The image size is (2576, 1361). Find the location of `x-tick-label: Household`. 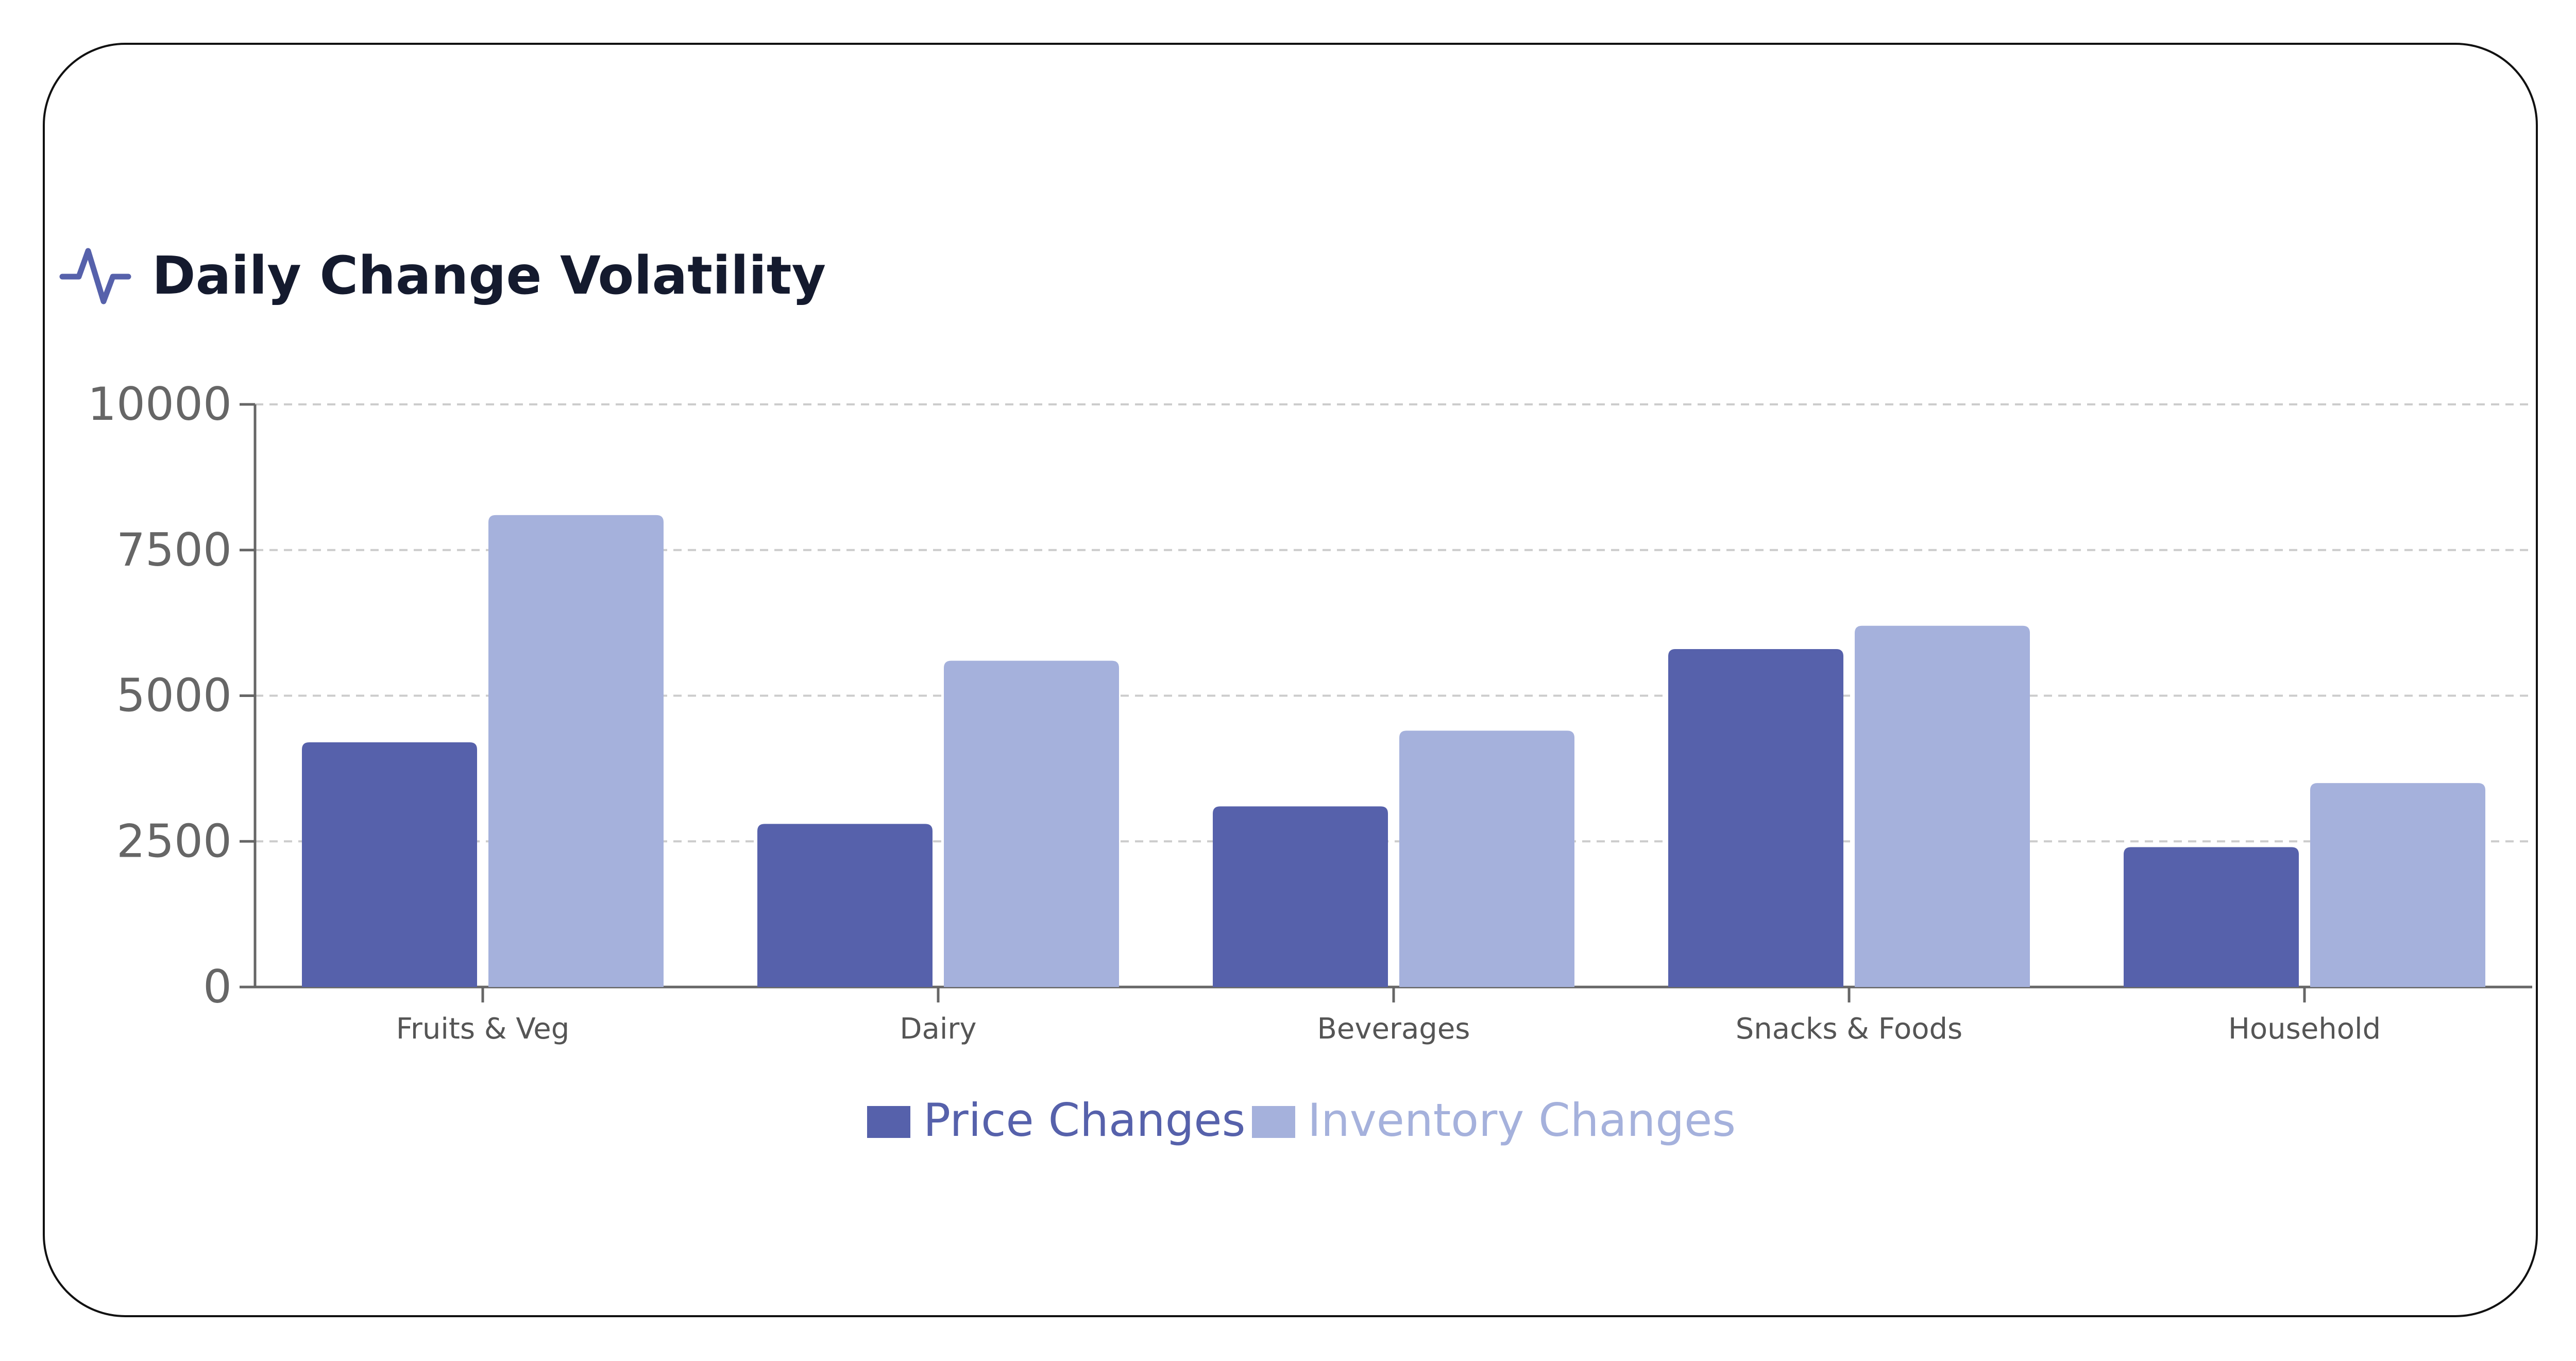

x-tick-label: Household is located at coordinates (2304, 1029).